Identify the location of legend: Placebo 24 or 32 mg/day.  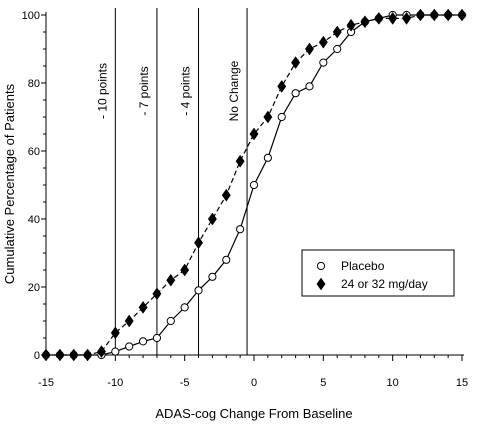
(378, 273).